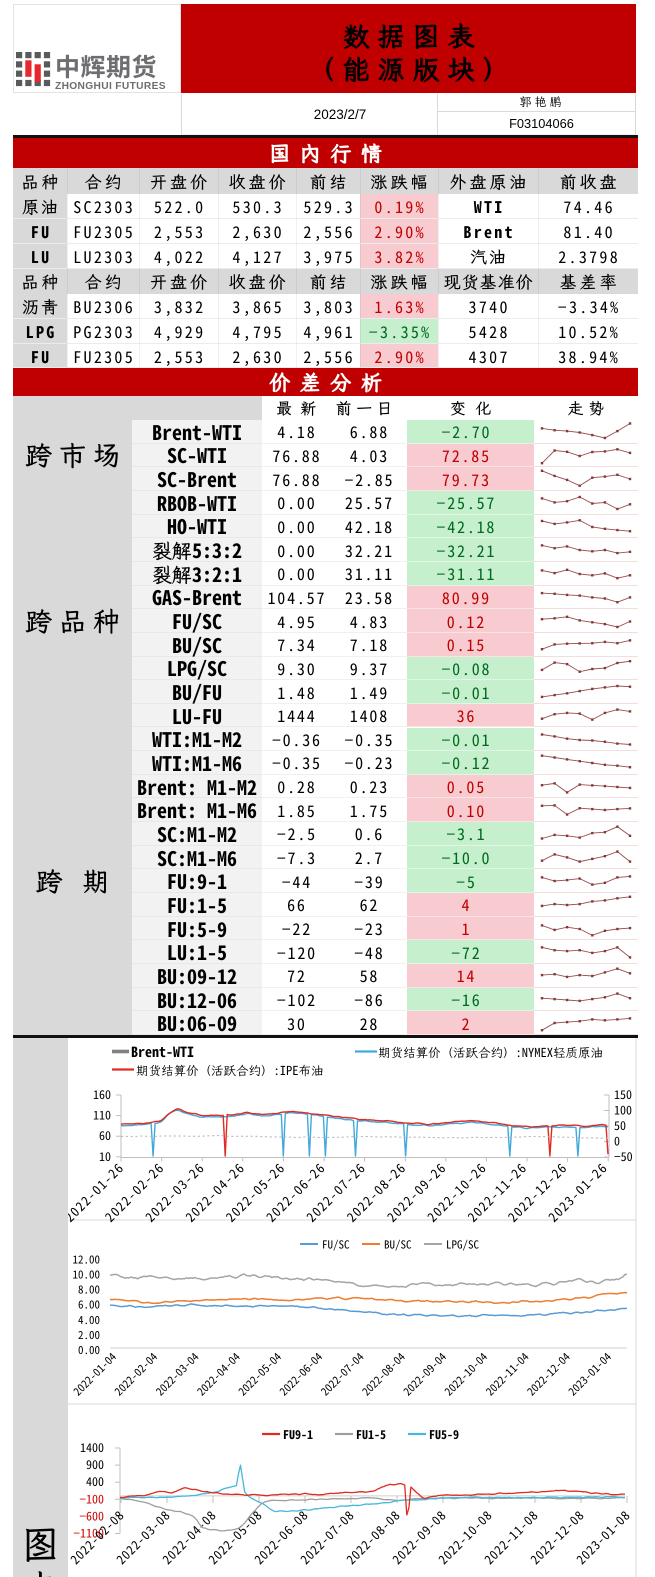 Image resolution: width=655 pixels, height=1577 pixels. I want to click on svg-text: 2022-07-04, so click(342, 1374).